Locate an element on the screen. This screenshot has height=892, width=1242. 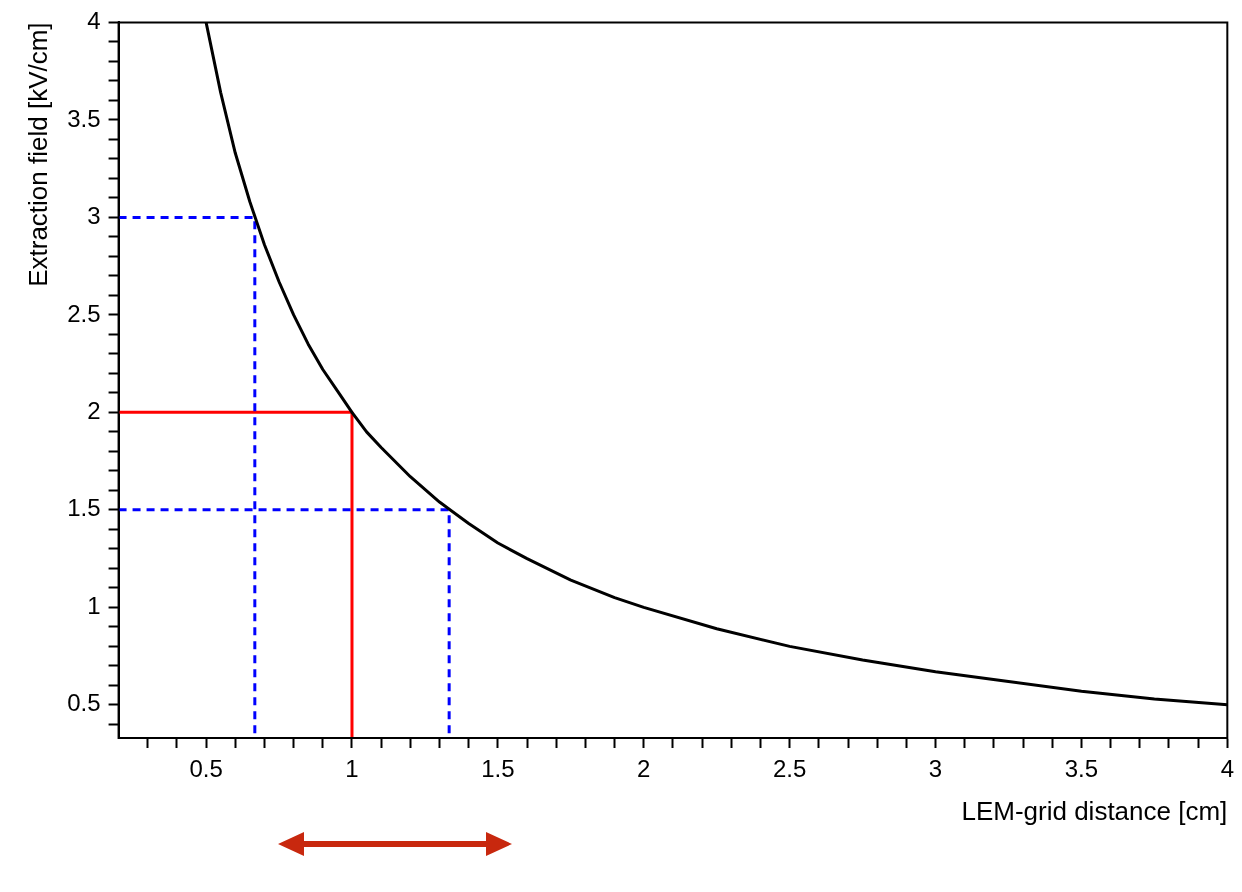
y-tick-label: 2.5 is located at coordinates (84, 313).